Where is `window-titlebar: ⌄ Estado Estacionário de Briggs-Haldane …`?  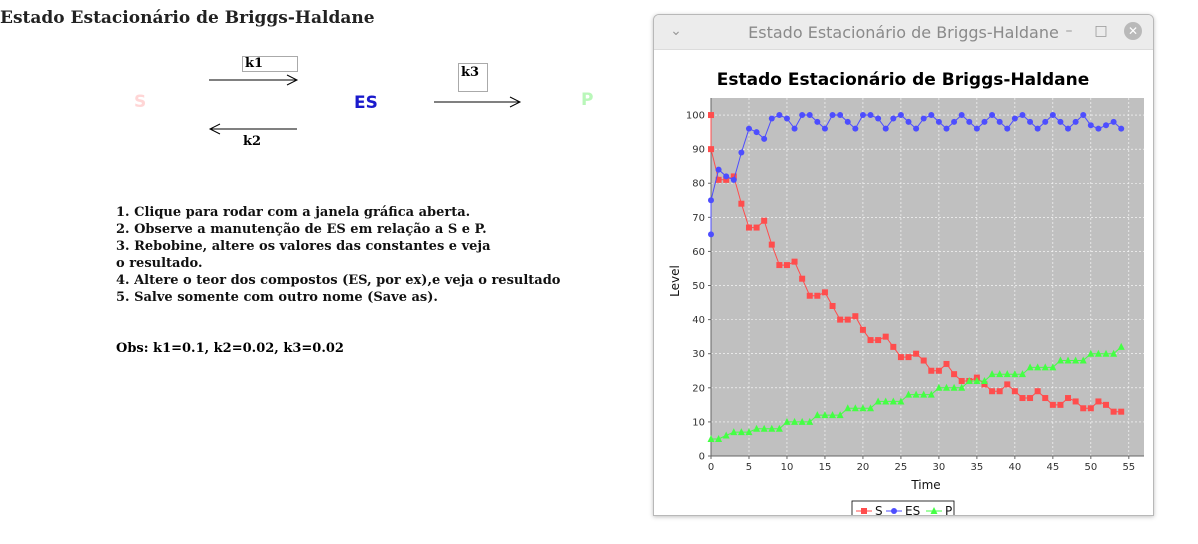 window-titlebar: ⌄ Estado Estacionário de Briggs-Haldane … is located at coordinates (903, 32).